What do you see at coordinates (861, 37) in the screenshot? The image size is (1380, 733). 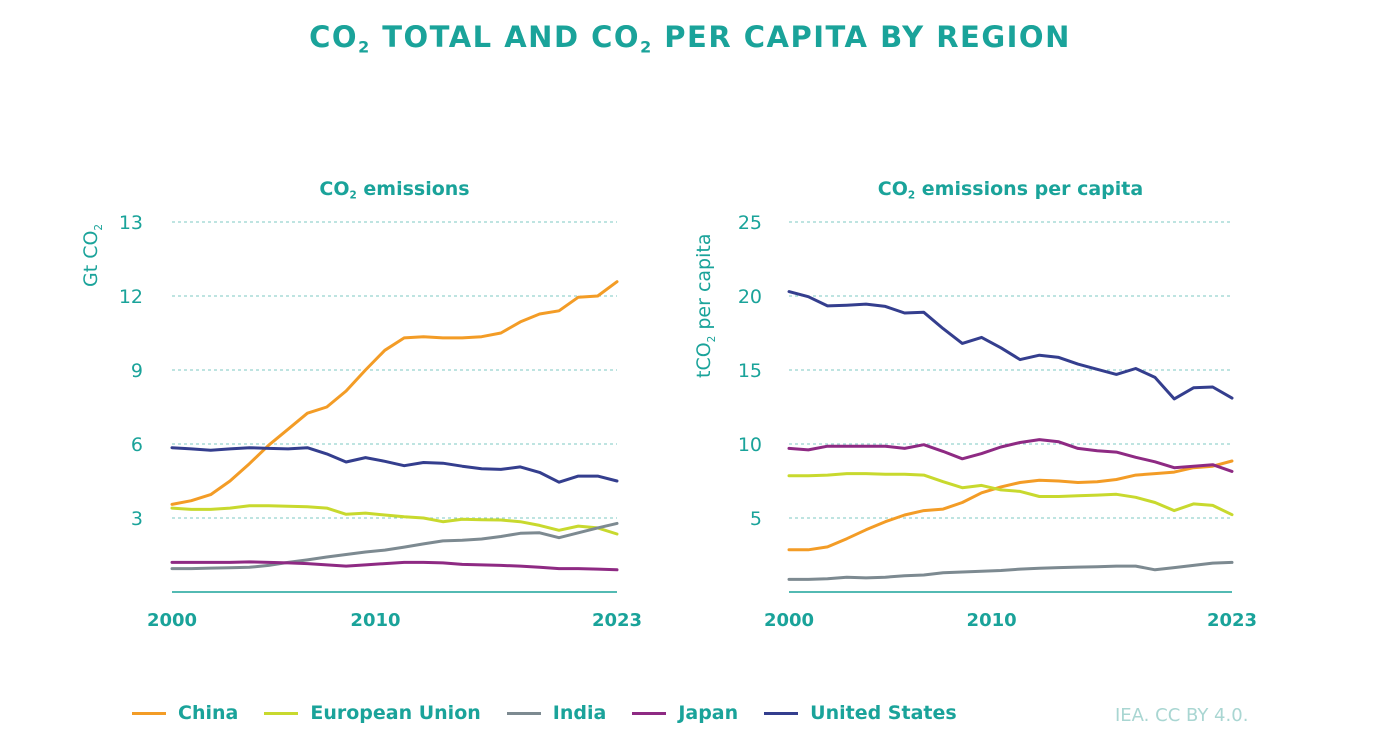 I see `title-part: PER CAPITA BY REGION` at bounding box center [861, 37].